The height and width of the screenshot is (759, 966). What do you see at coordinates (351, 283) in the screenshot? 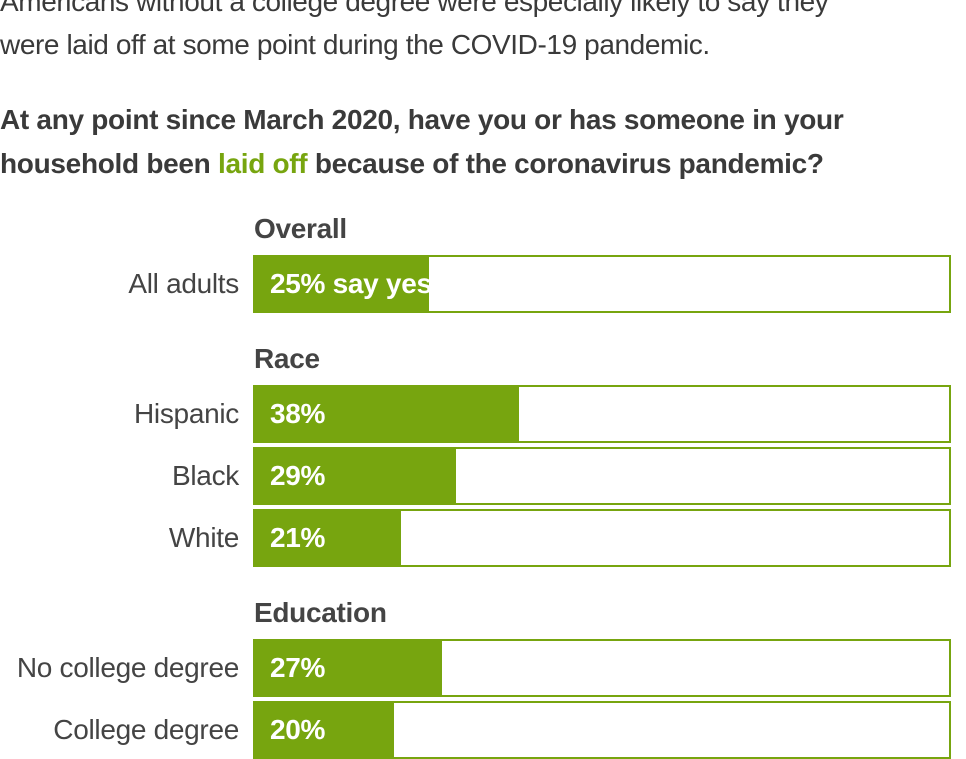
I see `data-label-all-adults: 25% say yes` at bounding box center [351, 283].